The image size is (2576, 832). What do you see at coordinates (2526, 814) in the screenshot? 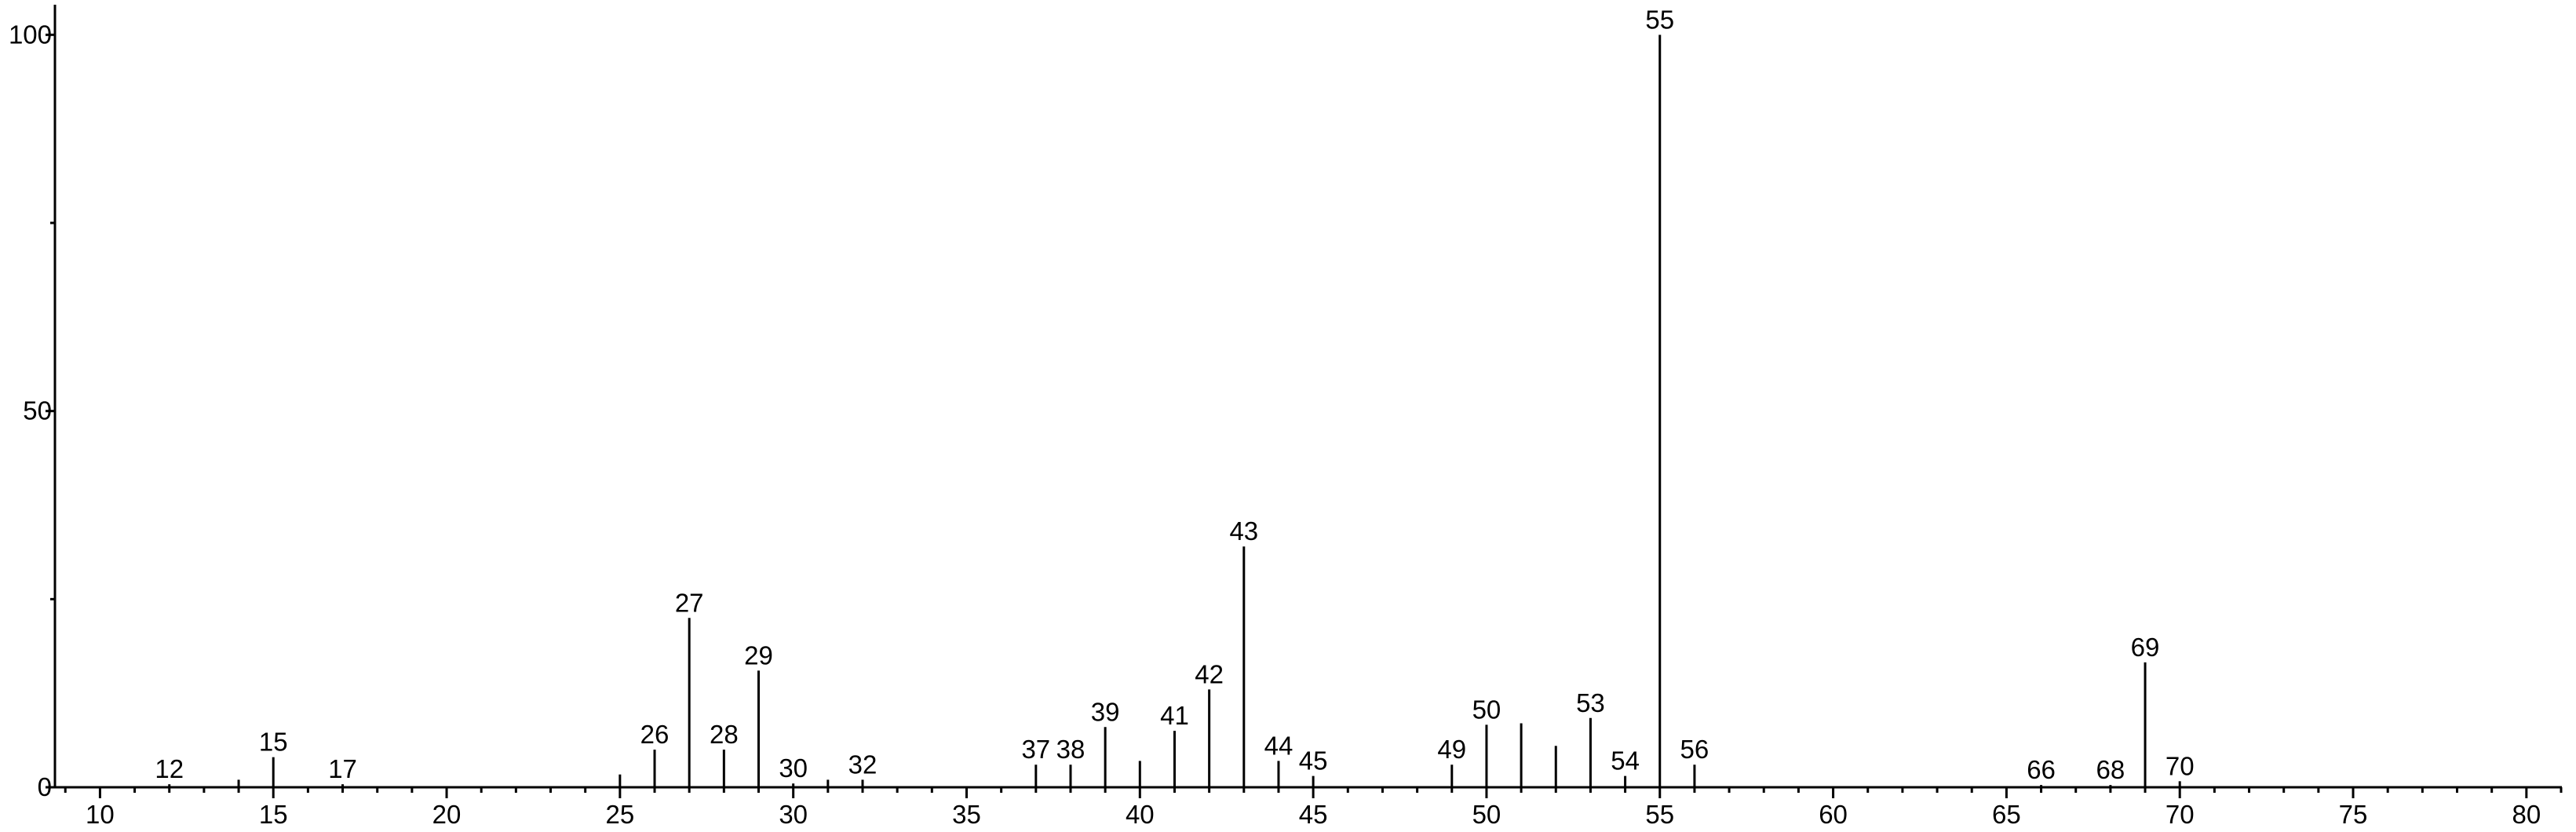
I see `x-tick-label: 80` at bounding box center [2526, 814].